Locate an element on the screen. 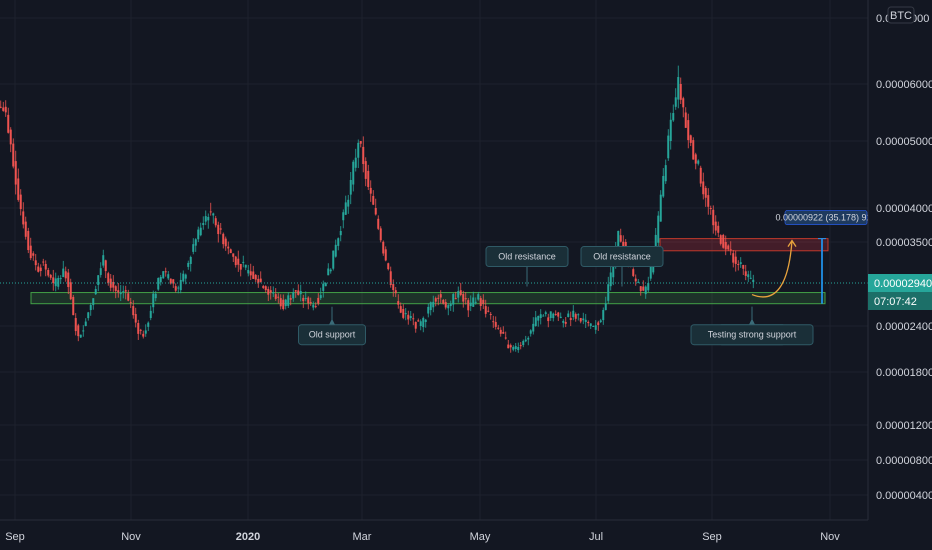  price-axis-panel is located at coordinates (900, 260).